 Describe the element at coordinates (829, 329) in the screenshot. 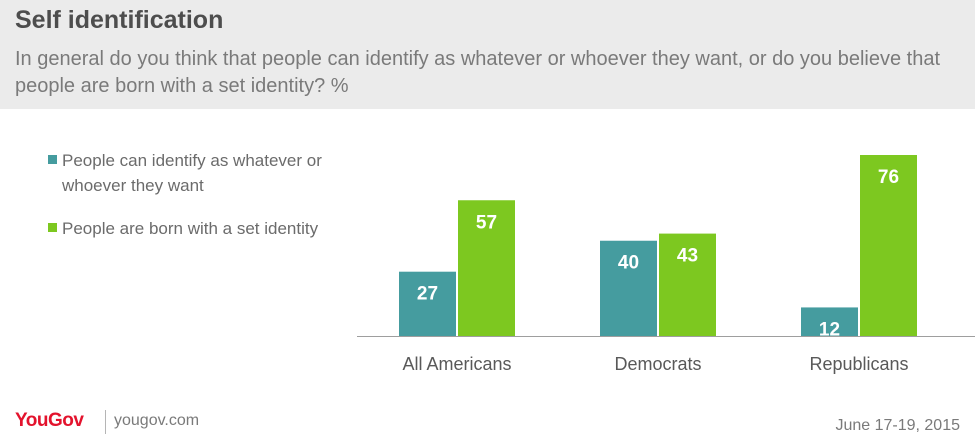

I see `bar-value-label: 12` at that location.